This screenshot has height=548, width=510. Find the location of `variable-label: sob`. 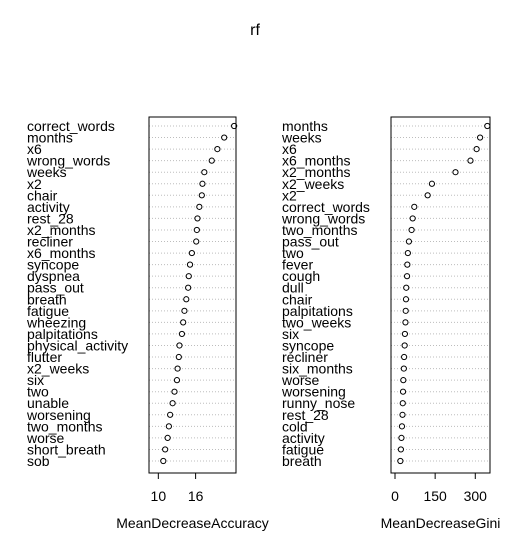

variable-label: sob is located at coordinates (38, 461).